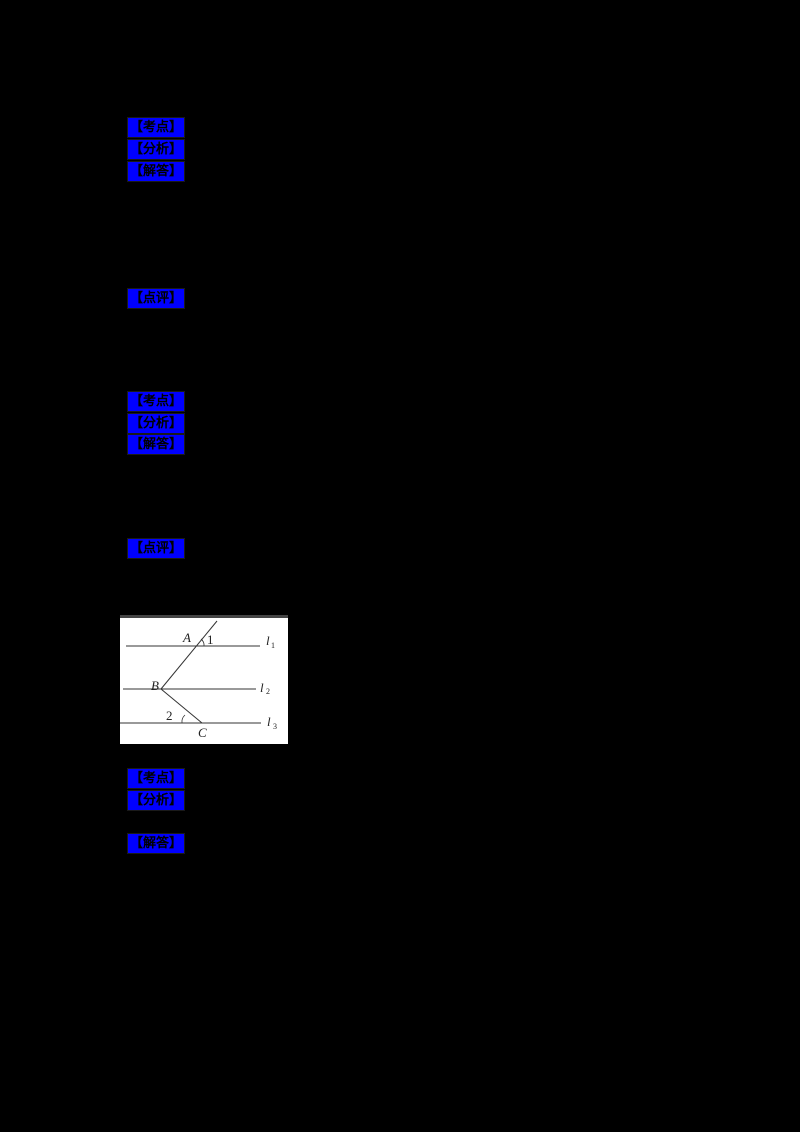 This screenshot has width=800, height=1132. Describe the element at coordinates (210, 639) in the screenshot. I see `angle-1-label: 1` at that location.